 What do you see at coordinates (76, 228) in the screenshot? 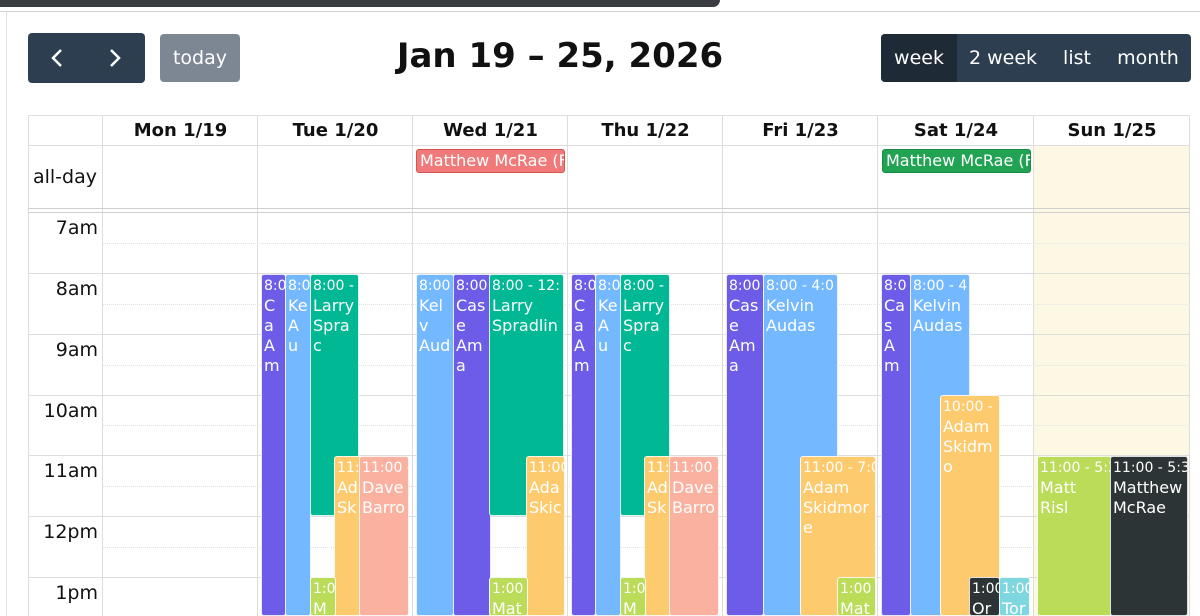
I see `time-label: 7am` at bounding box center [76, 228].